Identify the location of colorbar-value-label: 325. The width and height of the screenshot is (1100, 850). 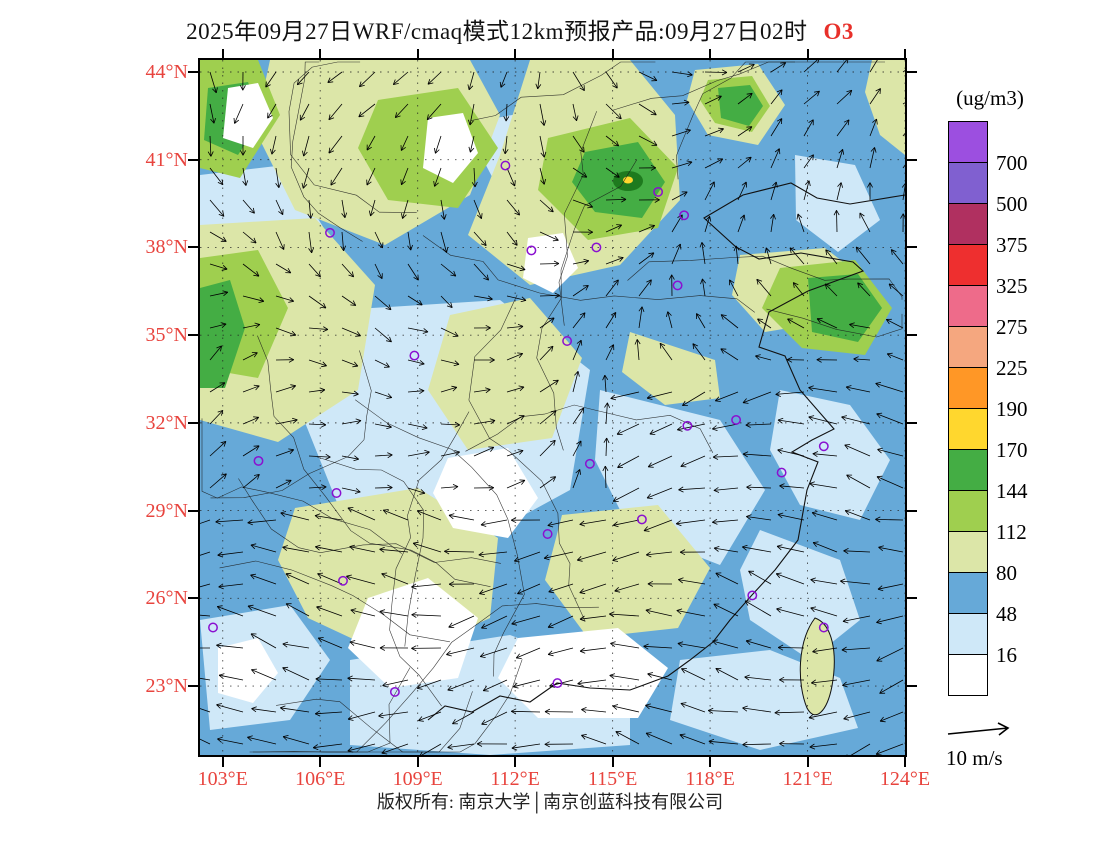
(1012, 286).